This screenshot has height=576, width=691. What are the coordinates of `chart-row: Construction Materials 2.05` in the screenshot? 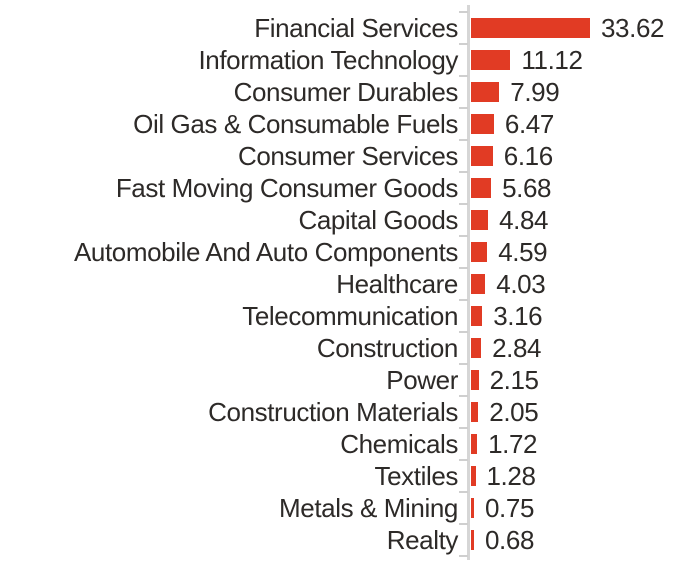 It's located at (332, 412).